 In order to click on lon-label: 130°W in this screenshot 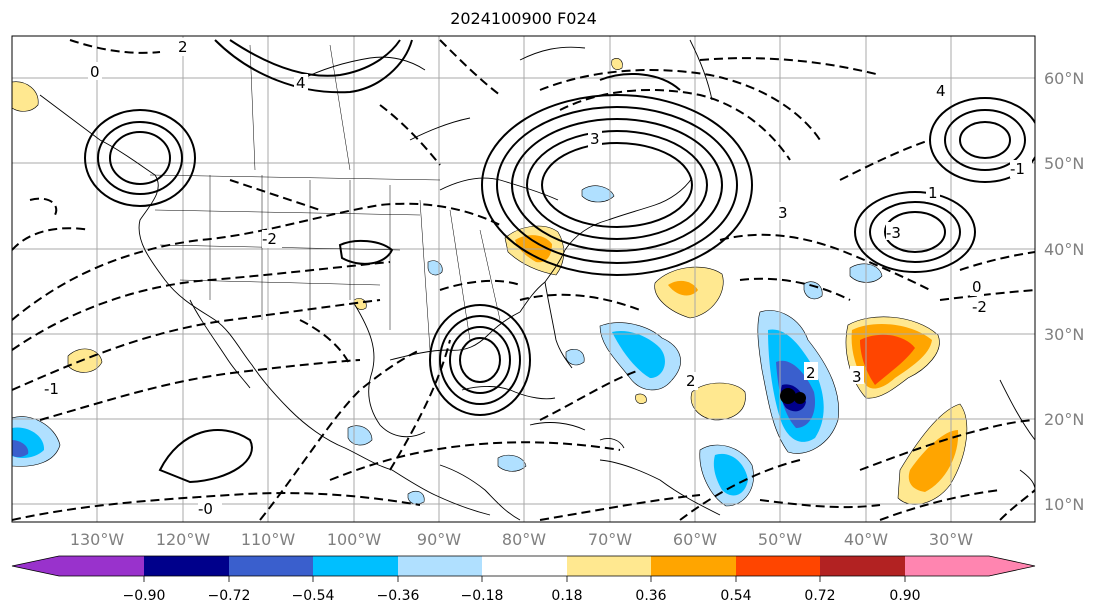, I will do `click(97, 539)`.